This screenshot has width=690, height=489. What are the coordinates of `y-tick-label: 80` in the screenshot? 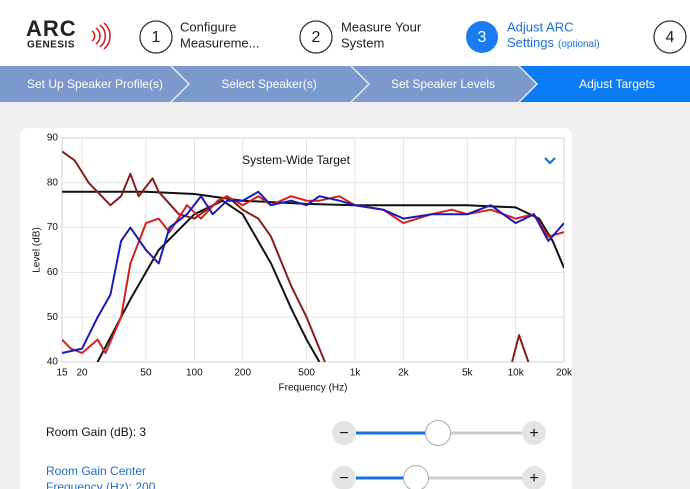 It's located at (53, 182).